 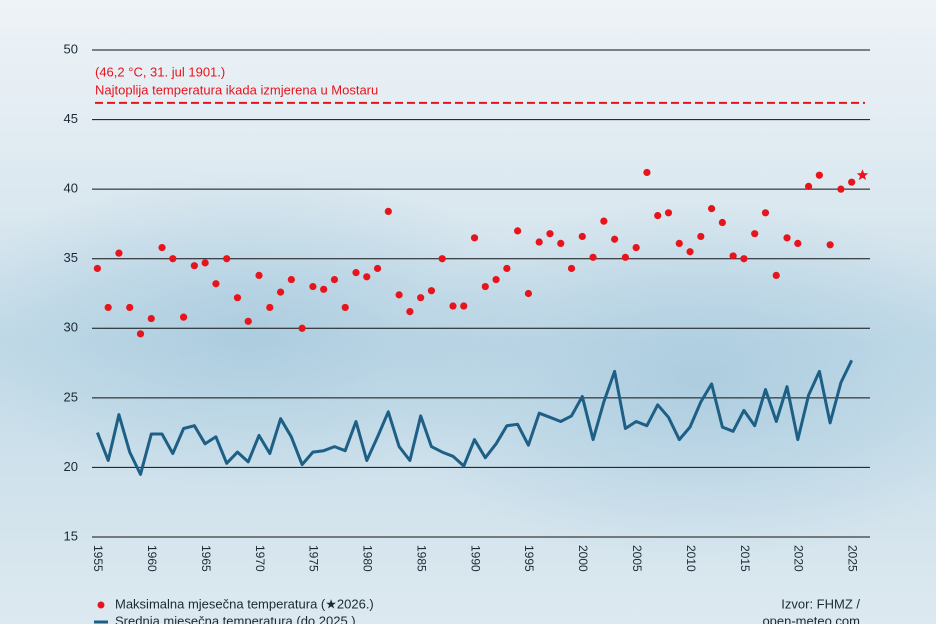 What do you see at coordinates (862, 175) in the screenshot?
I see `highlight-star` at bounding box center [862, 175].